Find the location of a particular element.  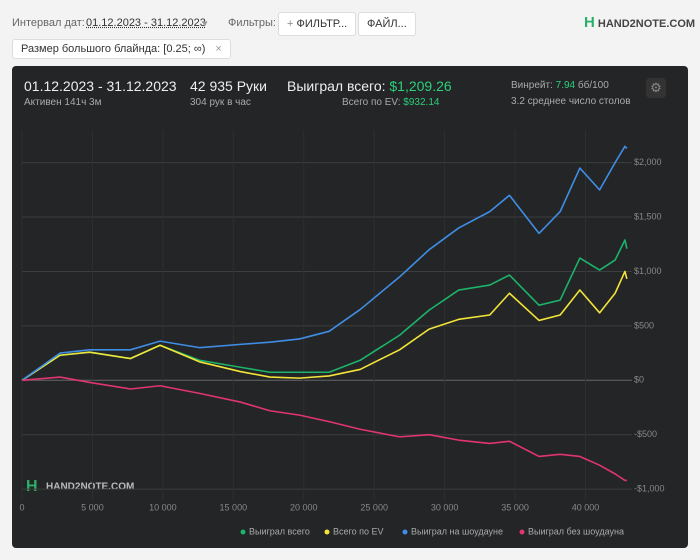

settings-button: ⚙ is located at coordinates (656, 88).